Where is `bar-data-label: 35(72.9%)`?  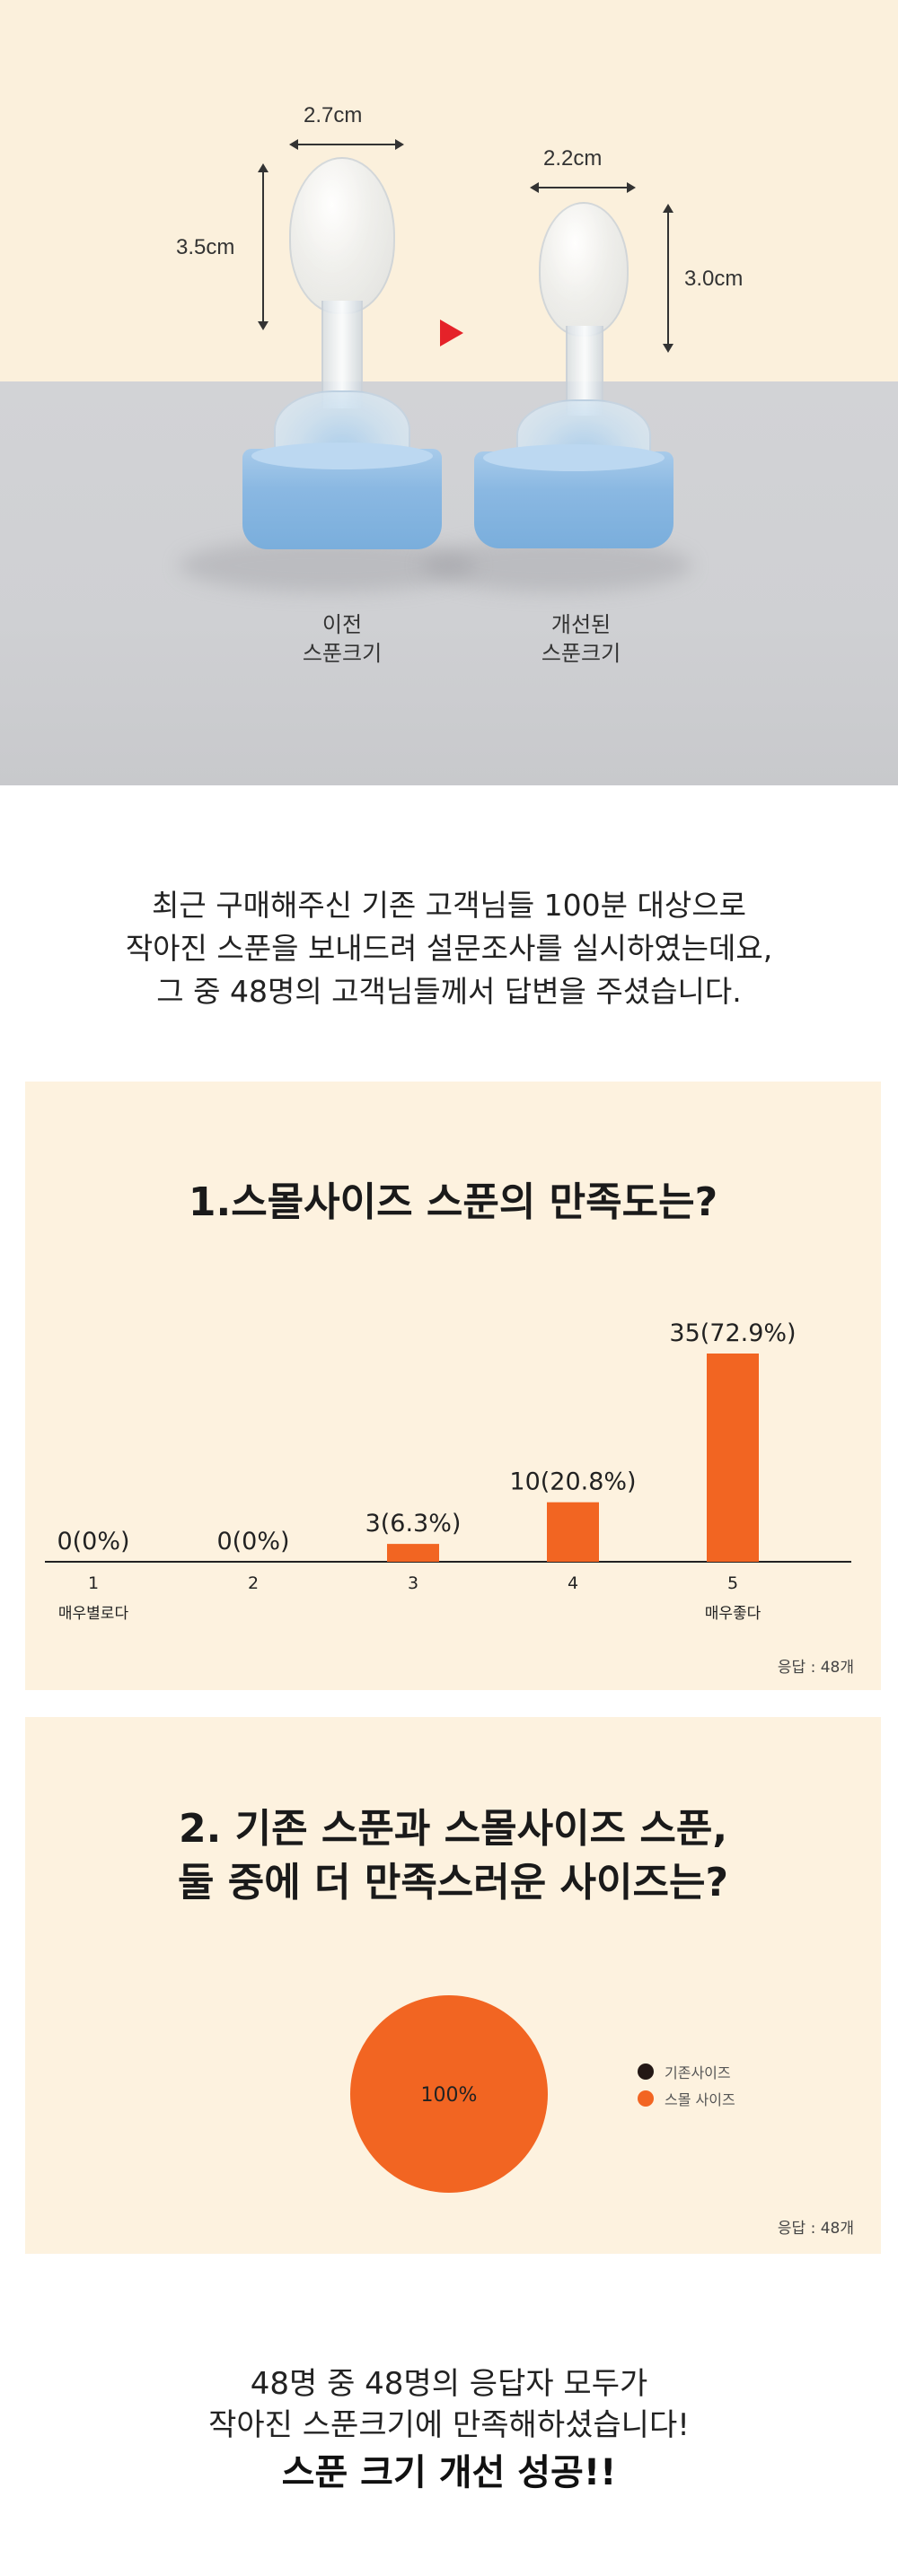 bar-data-label: 35(72.9%) is located at coordinates (732, 1333).